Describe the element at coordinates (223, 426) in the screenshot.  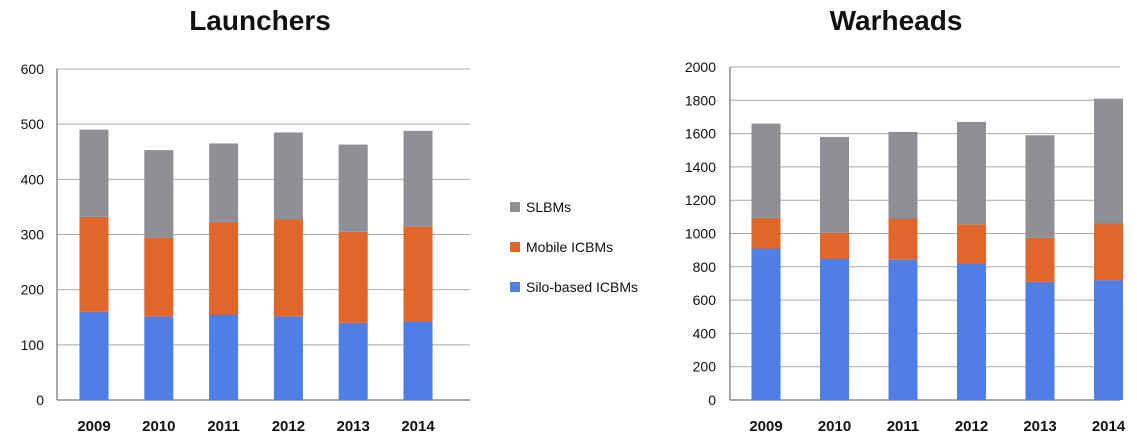
I see `launchers-x-tick-label: 2011` at that location.